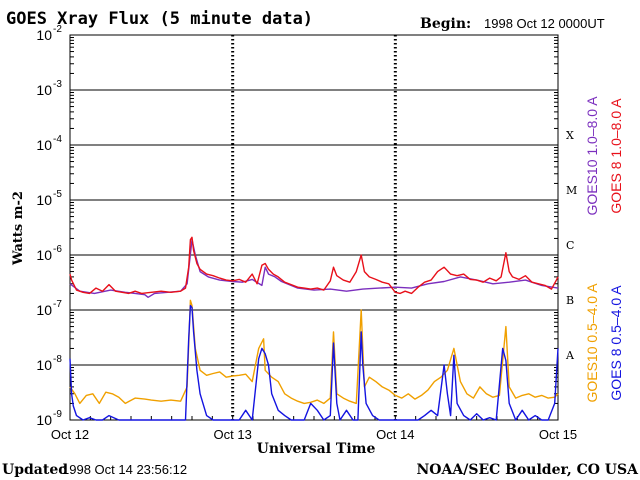  I want to click on legend-entry-3: GOES10 0.5–4.0 A, so click(592, 343).